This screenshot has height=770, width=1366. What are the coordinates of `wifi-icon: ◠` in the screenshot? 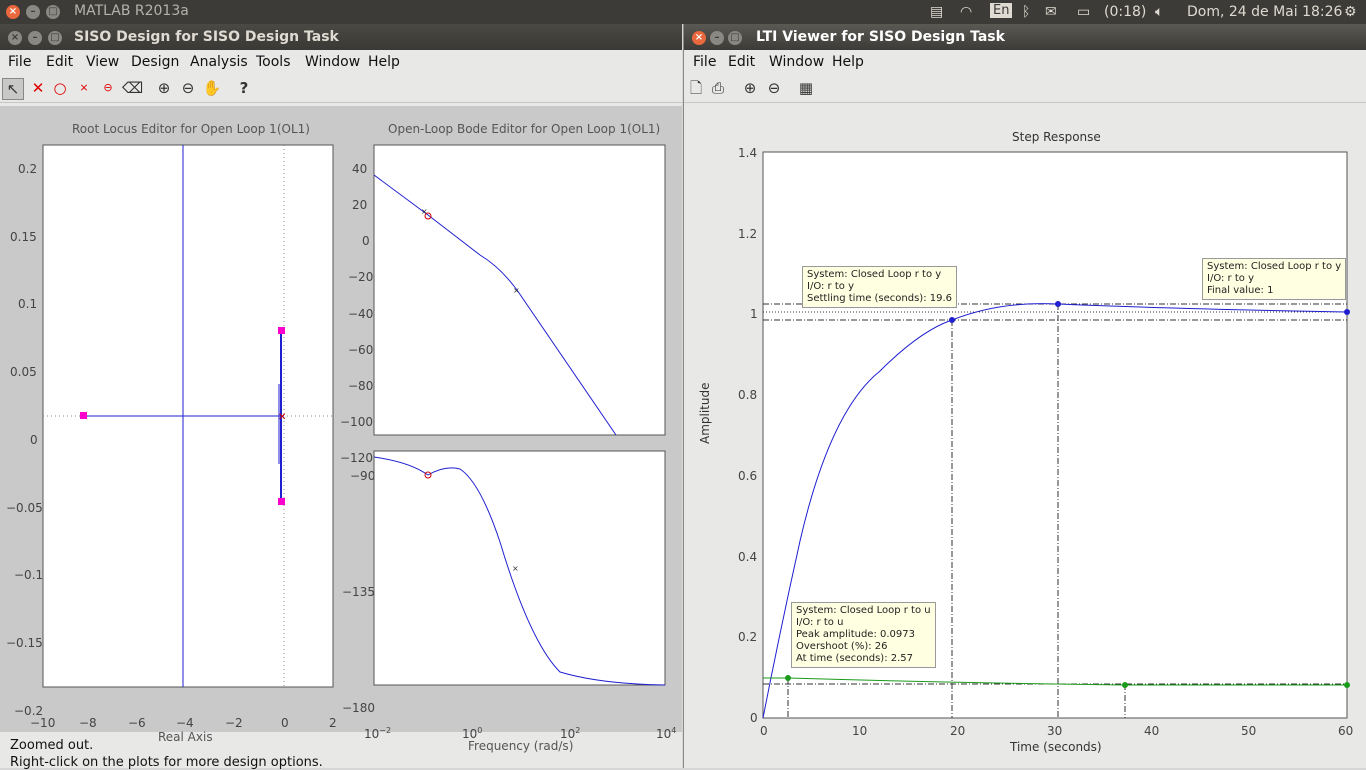 It's located at (966, 12).